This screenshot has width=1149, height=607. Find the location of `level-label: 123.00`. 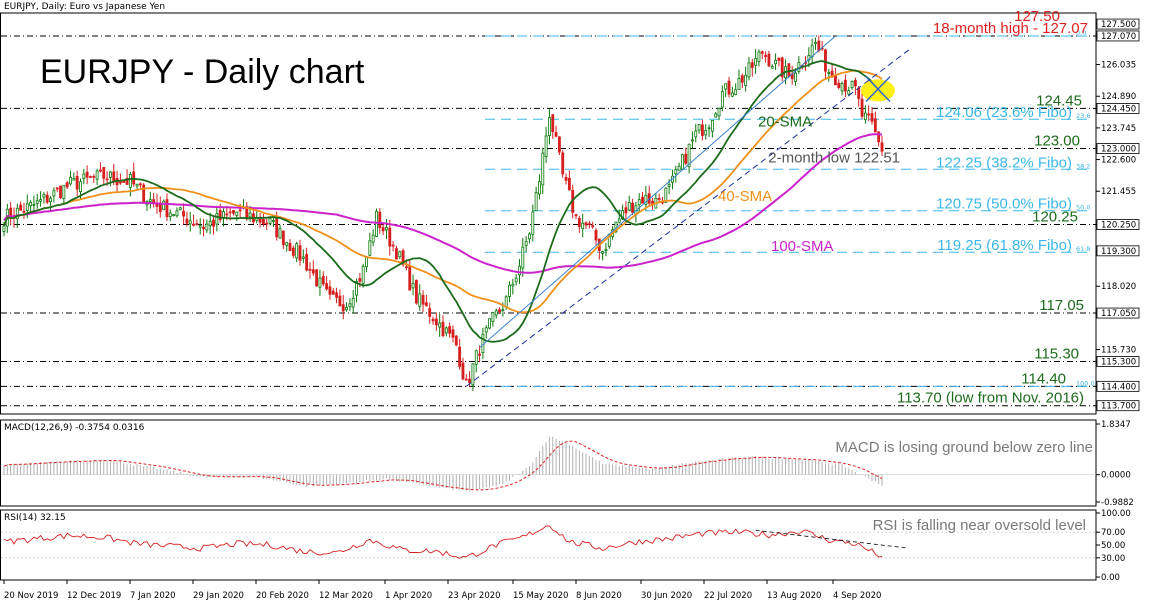

level-label: 123.00 is located at coordinates (1057, 141).